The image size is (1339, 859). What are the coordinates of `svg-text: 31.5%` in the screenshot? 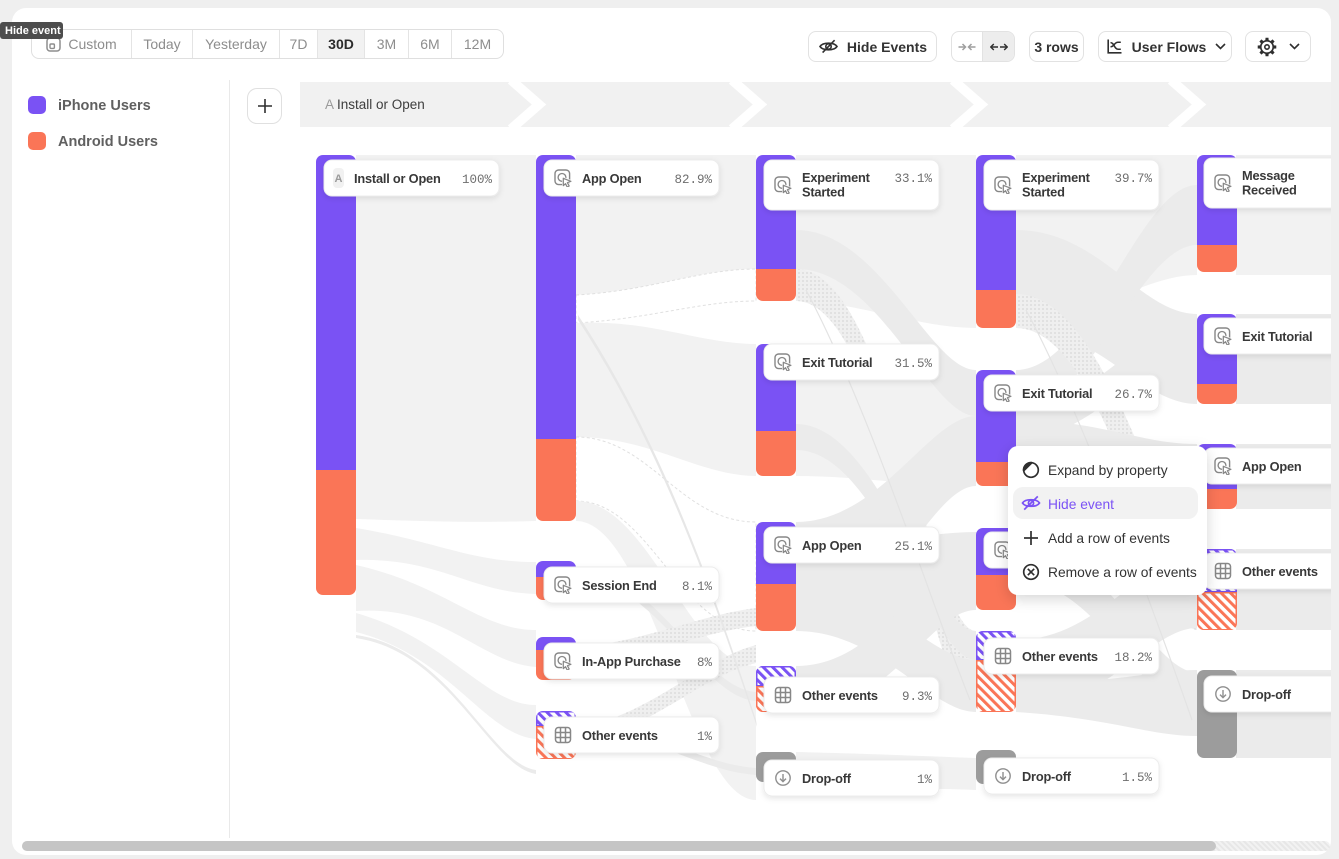 It's located at (913, 364).